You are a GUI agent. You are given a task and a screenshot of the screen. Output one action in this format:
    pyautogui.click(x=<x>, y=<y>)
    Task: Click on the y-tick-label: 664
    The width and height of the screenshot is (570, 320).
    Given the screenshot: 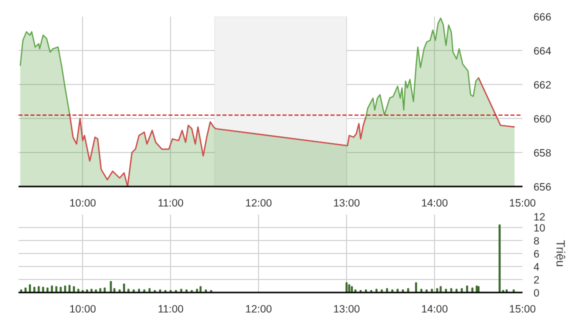 What is the action you would take?
    pyautogui.click(x=543, y=52)
    